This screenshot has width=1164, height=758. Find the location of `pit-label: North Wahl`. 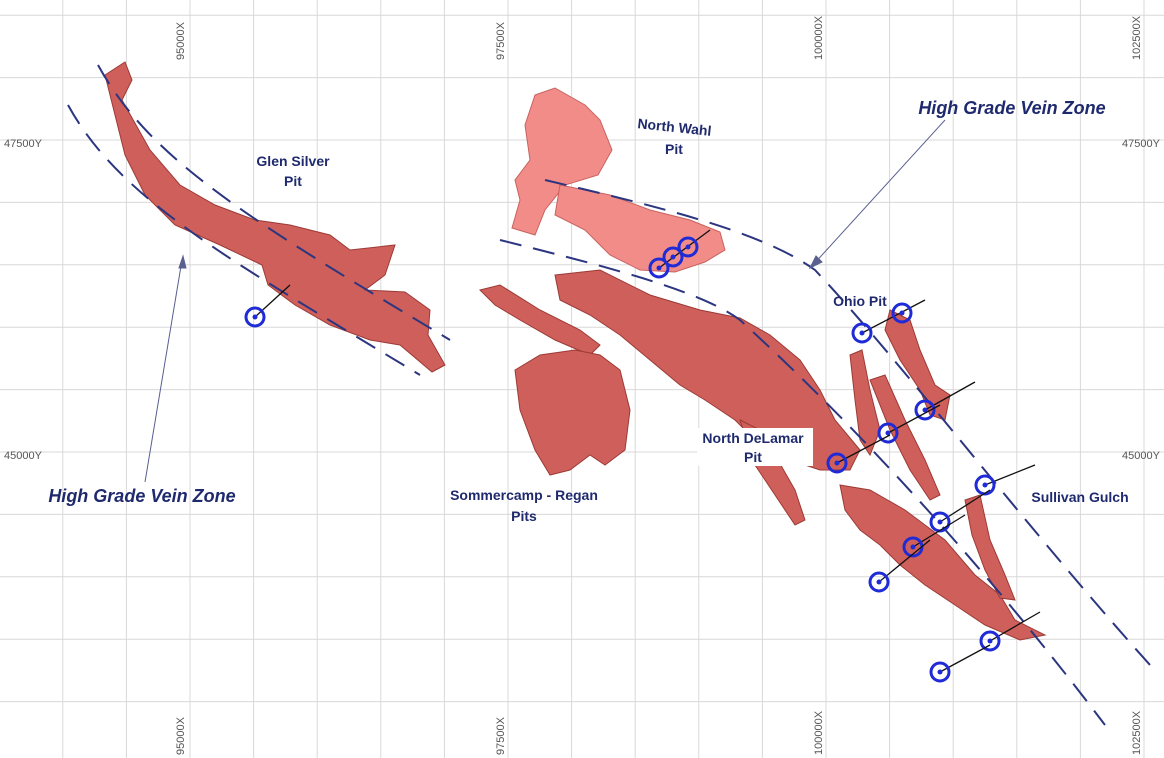

pit-label: North Wahl is located at coordinates (674, 127).